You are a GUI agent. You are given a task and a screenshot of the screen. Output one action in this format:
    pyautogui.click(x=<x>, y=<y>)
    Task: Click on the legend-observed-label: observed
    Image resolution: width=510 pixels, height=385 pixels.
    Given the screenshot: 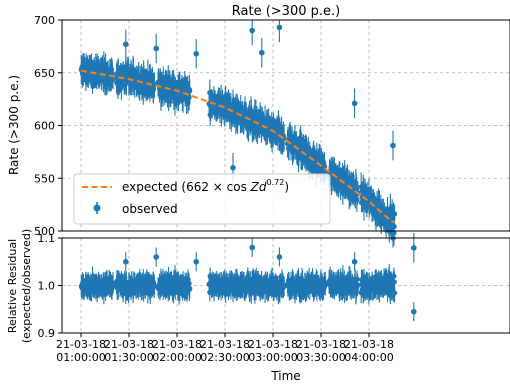 What is the action you would take?
    pyautogui.click(x=150, y=209)
    